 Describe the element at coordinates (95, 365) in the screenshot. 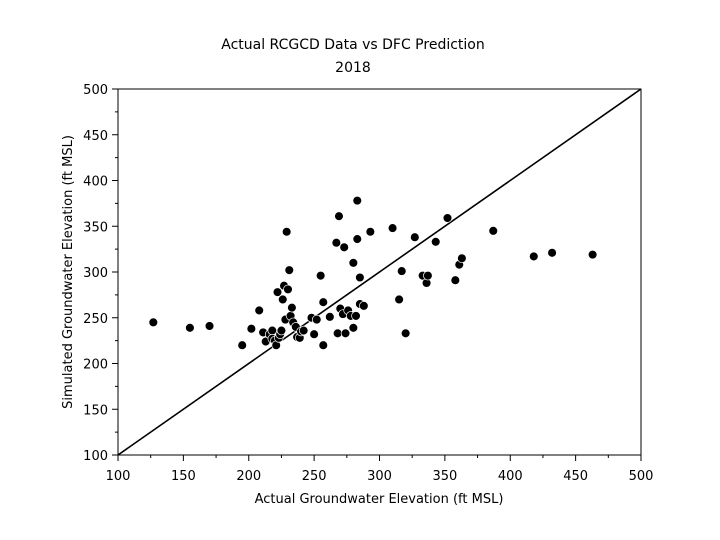

I see `y-tick-label: 200` at that location.